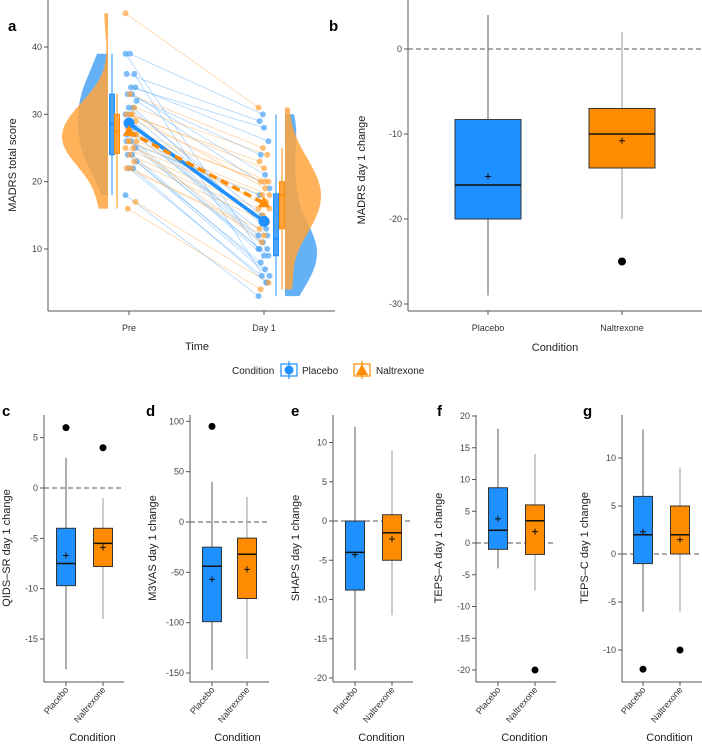 Image resolution: width=702 pixels, height=749 pixels. I want to click on legend-naltrexone-label: Naltrexone, so click(400, 371).